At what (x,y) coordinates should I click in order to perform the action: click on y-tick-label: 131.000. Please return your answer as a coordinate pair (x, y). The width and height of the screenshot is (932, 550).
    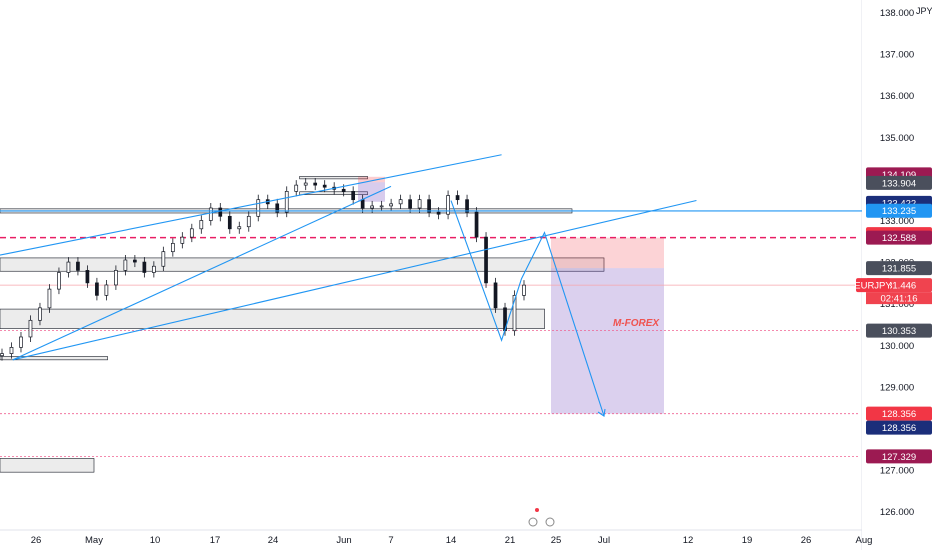
    Looking at the image, I should click on (897, 304).